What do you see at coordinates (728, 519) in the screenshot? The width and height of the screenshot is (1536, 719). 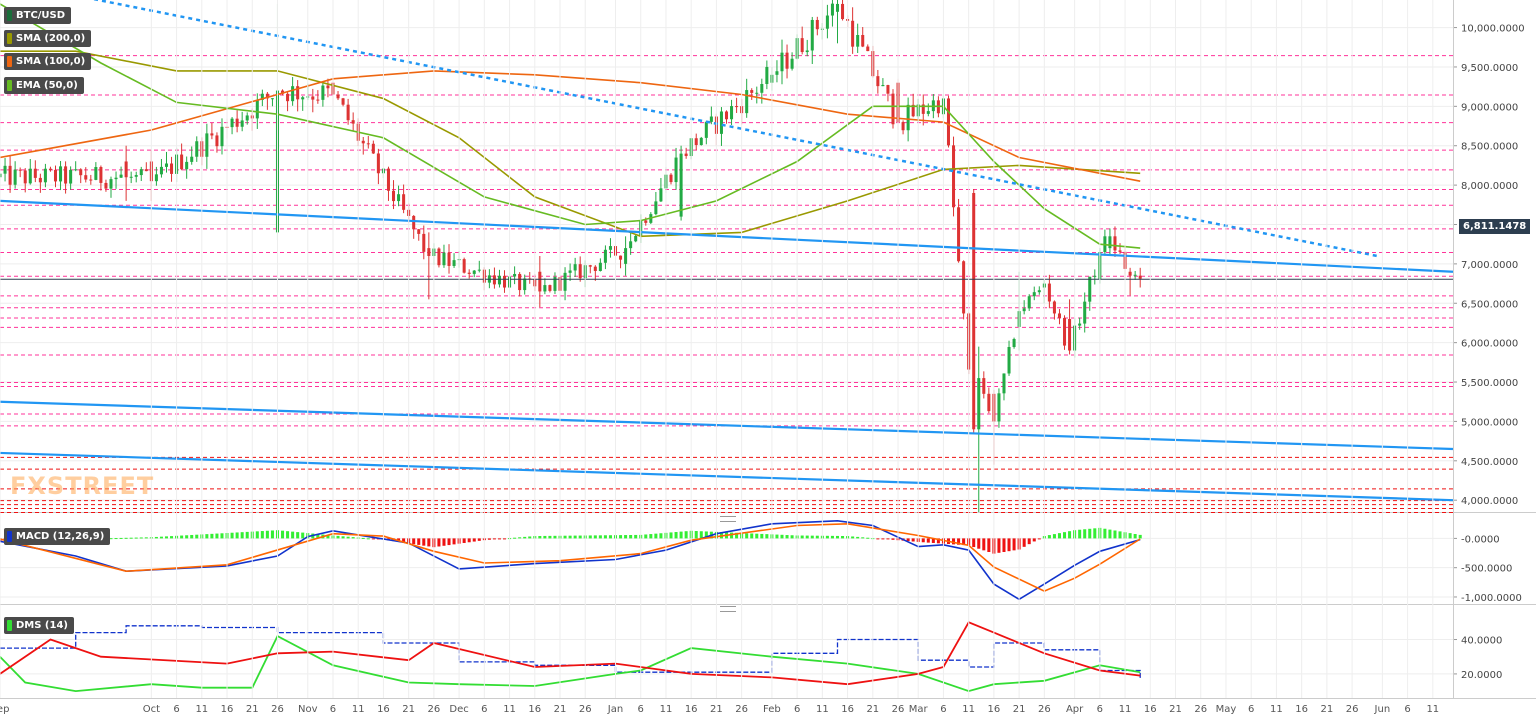 I see `pane-resize-handle-macd` at bounding box center [728, 519].